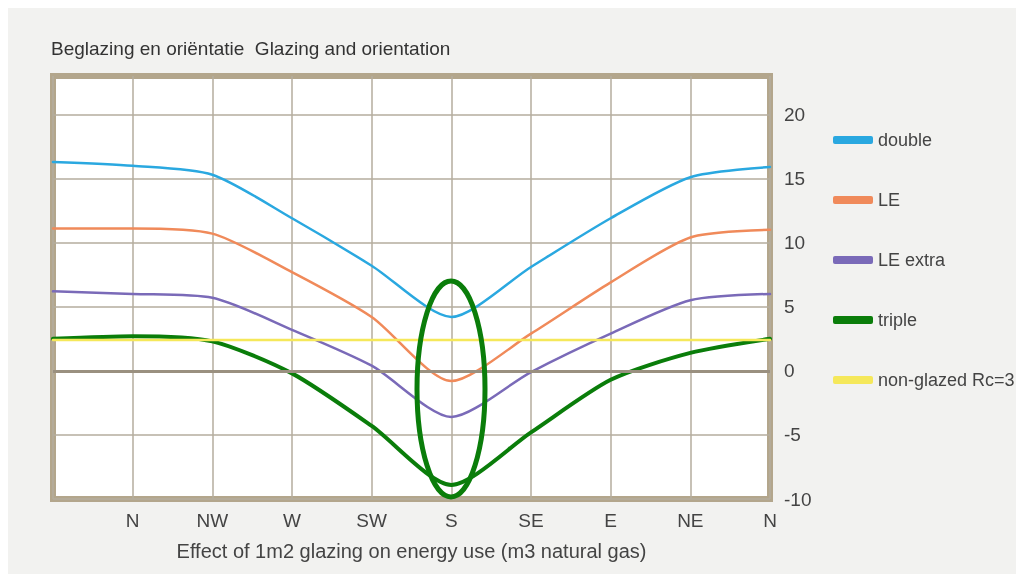 This screenshot has width=1024, height=582. What do you see at coordinates (251, 48) in the screenshot?
I see `chart-title: Beglazing en oriëntatie Glazing and orientation` at bounding box center [251, 48].